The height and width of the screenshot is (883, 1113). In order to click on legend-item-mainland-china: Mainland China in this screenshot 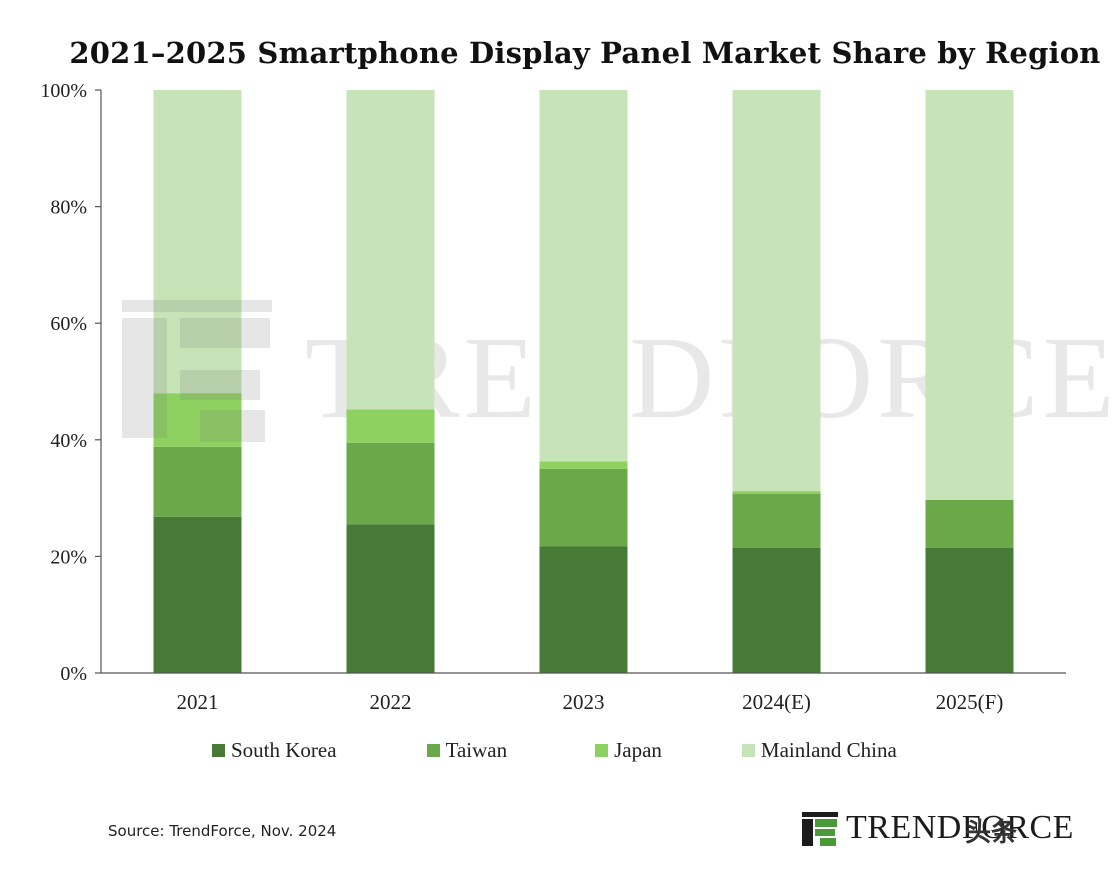, I will do `click(819, 750)`.